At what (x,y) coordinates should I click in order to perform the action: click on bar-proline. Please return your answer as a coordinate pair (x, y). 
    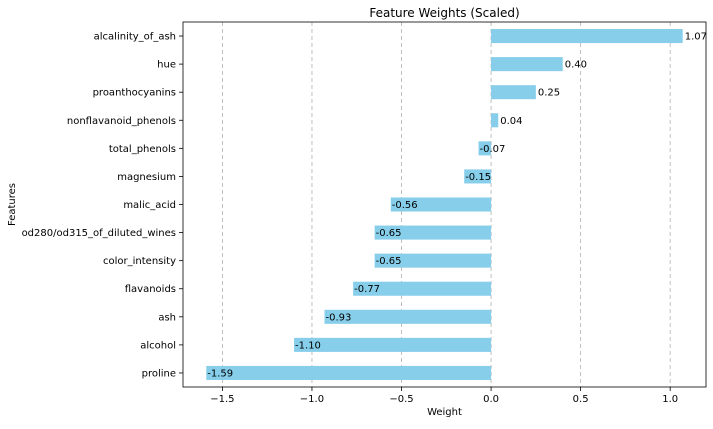
    Looking at the image, I should click on (349, 372).